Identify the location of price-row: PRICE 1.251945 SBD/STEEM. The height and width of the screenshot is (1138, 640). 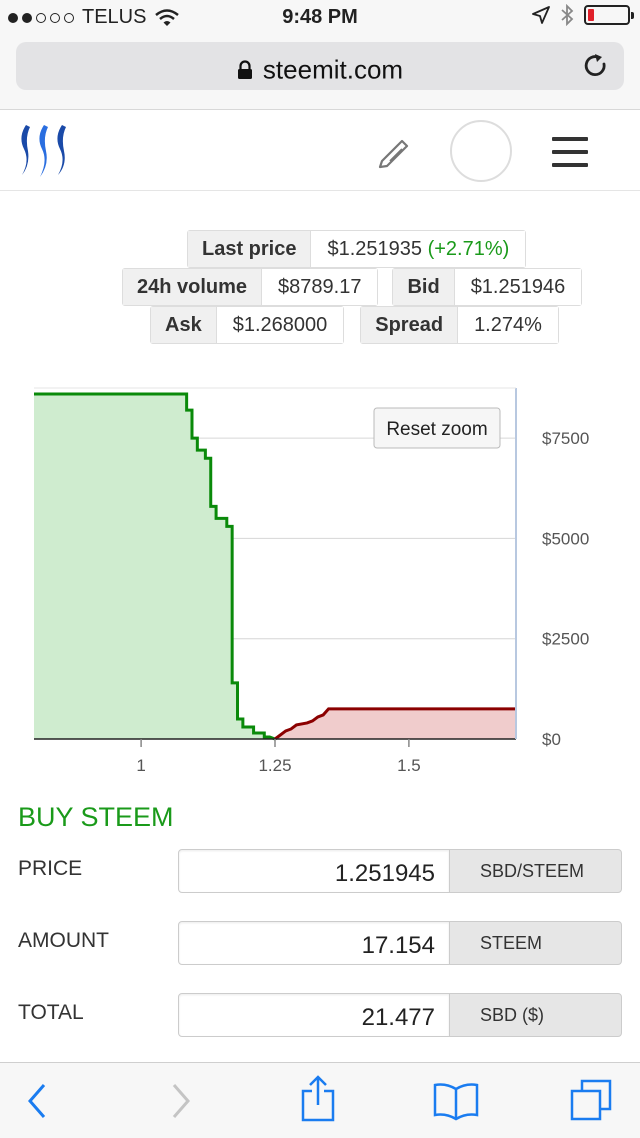
(320, 871).